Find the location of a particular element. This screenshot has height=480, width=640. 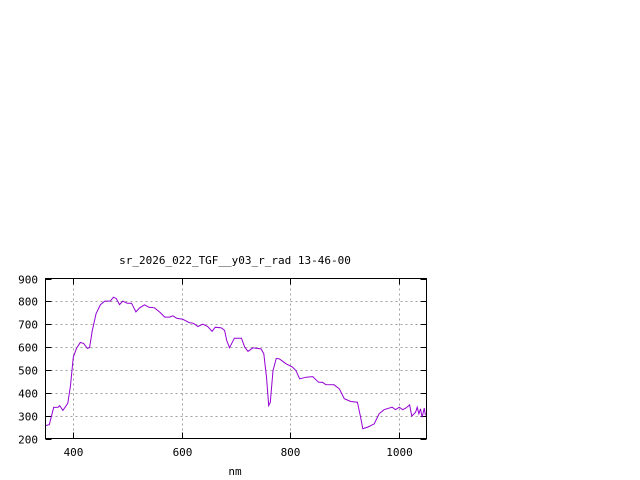

x-tick-label: 1000 is located at coordinates (399, 452).